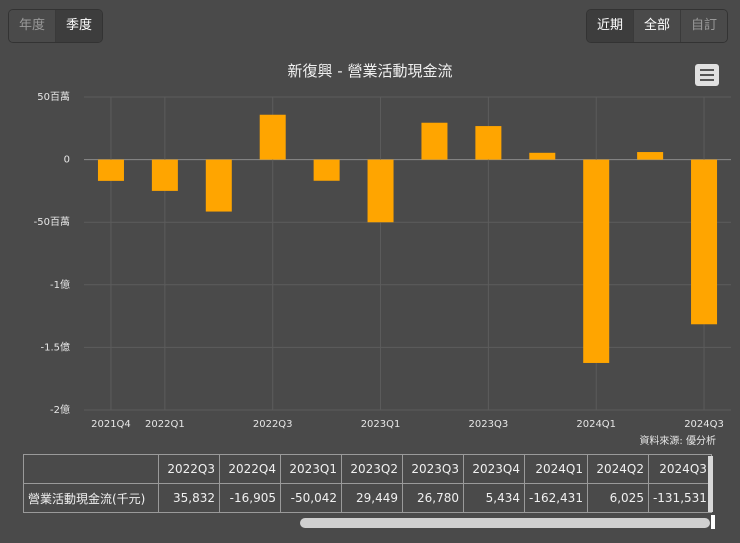  I want to click on annual-button: 年度, so click(33, 26).